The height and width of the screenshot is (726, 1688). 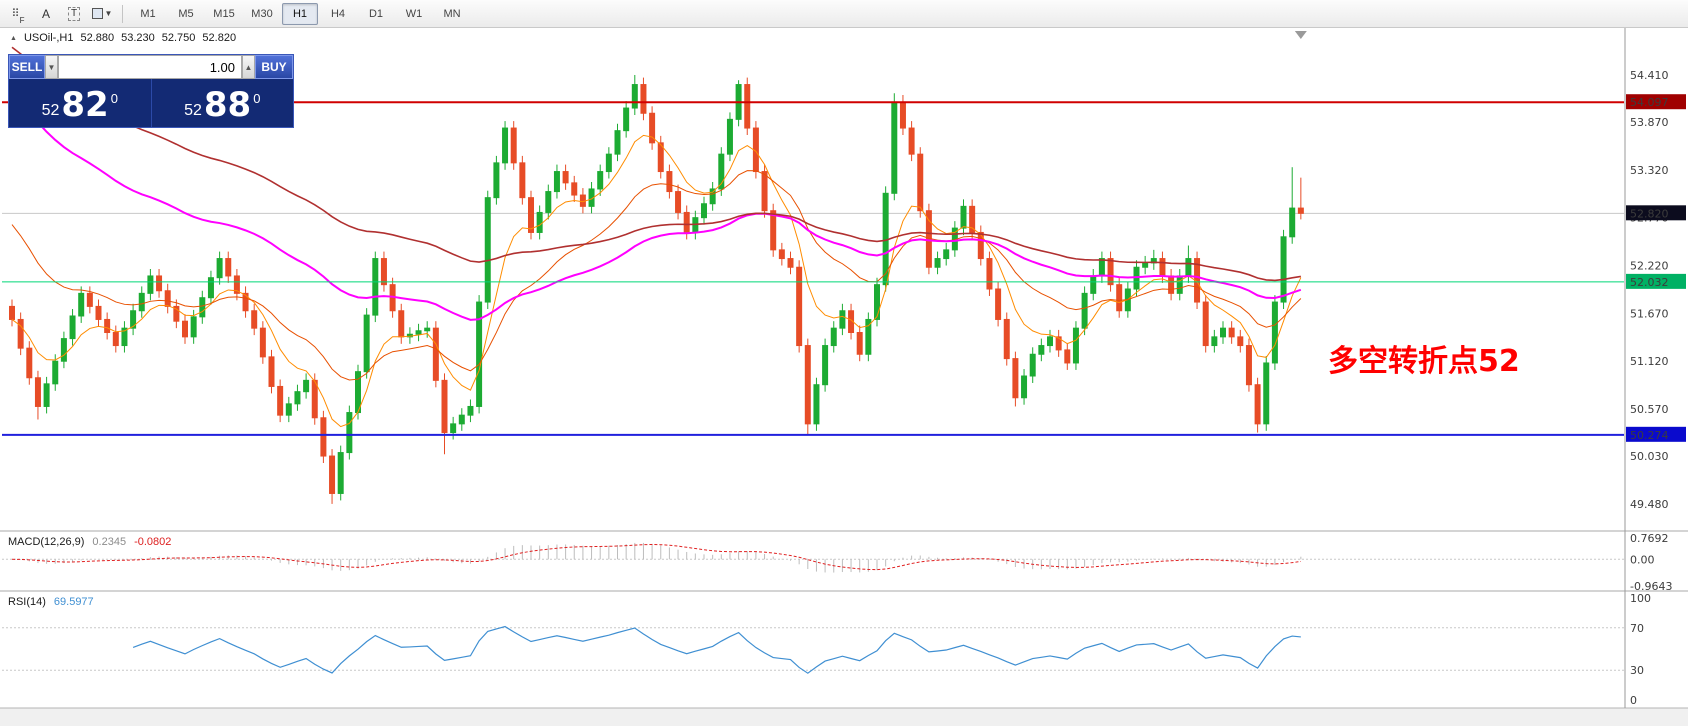 I want to click on macd-axis-label: 0.7692, so click(x=1649, y=538).